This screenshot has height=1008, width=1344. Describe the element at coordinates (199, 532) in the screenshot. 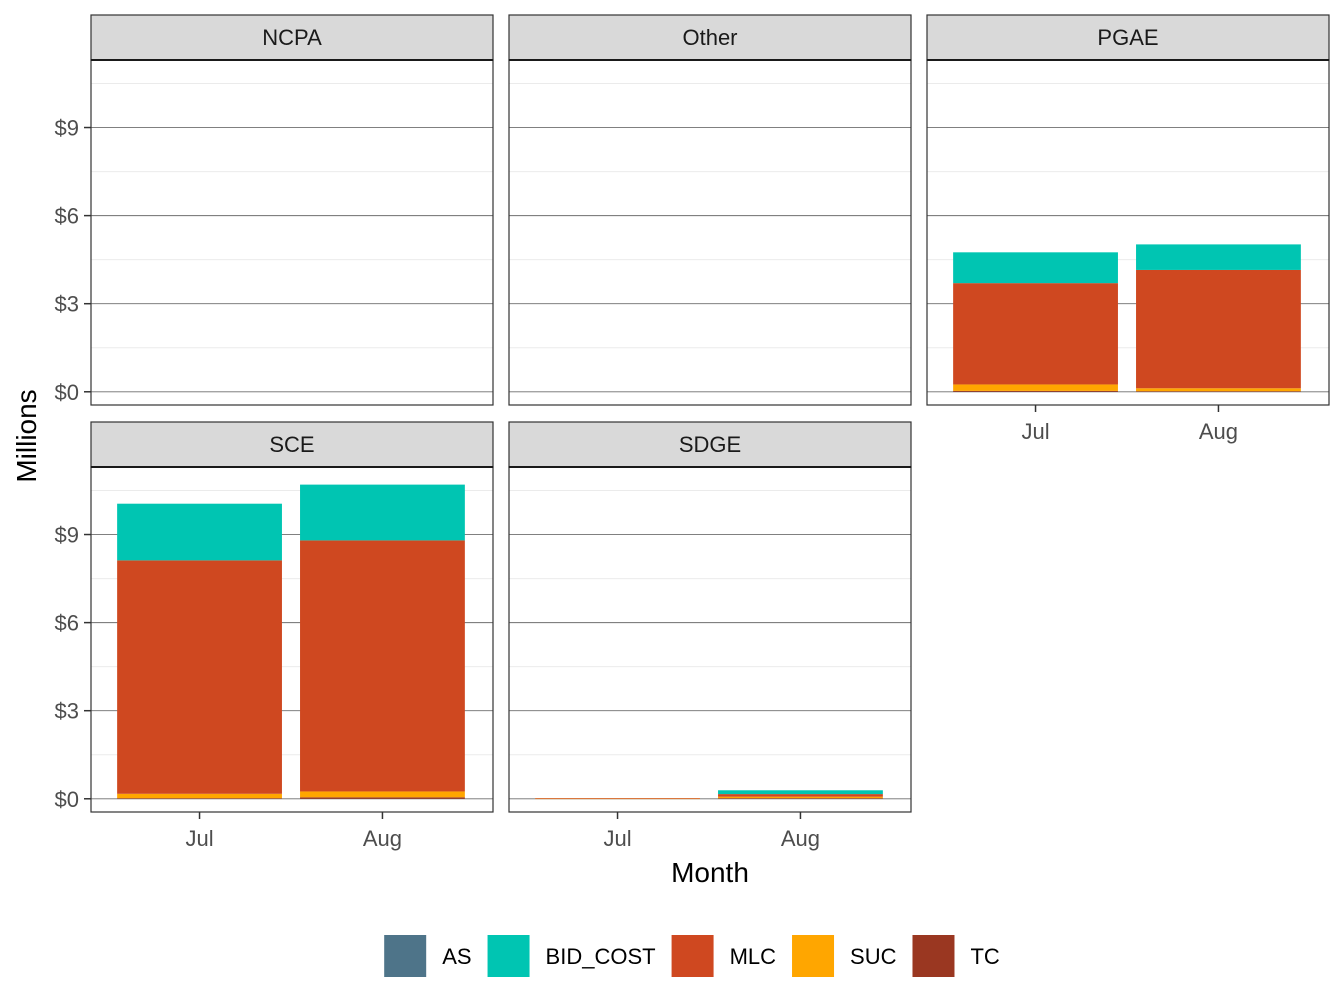

I see `bar-sce-jul-bid_cost` at that location.